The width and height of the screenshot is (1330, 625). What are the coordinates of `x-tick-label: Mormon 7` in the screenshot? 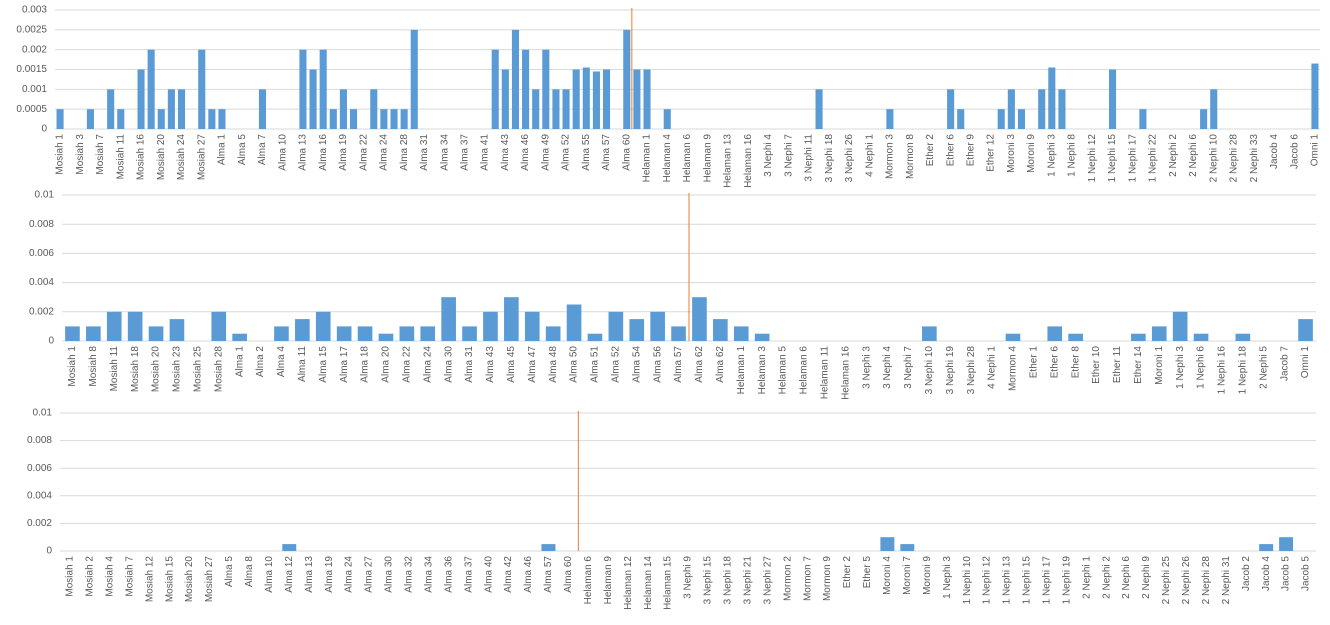 It's located at (807, 578).